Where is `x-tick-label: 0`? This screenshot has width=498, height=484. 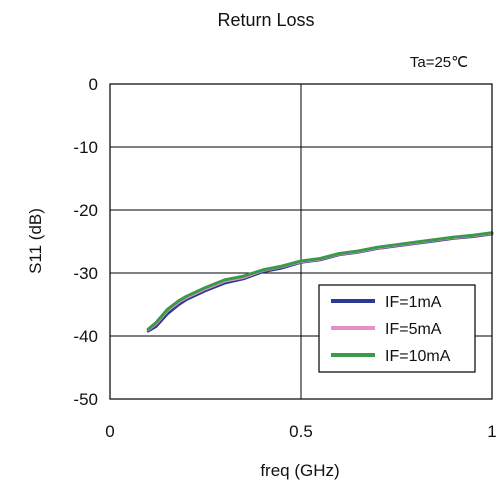 x-tick-label: 0 is located at coordinates (109, 431).